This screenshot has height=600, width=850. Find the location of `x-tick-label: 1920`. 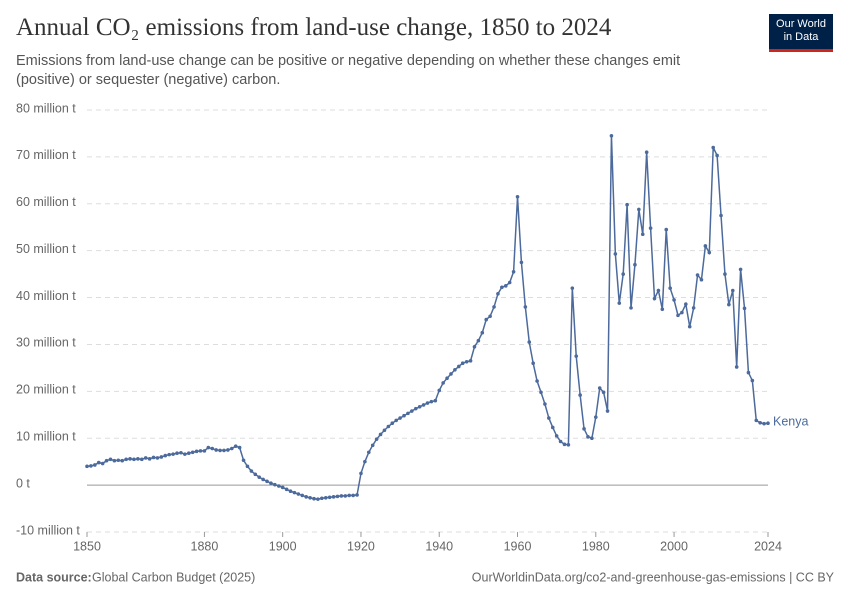

x-tick-label: 1920 is located at coordinates (361, 546).